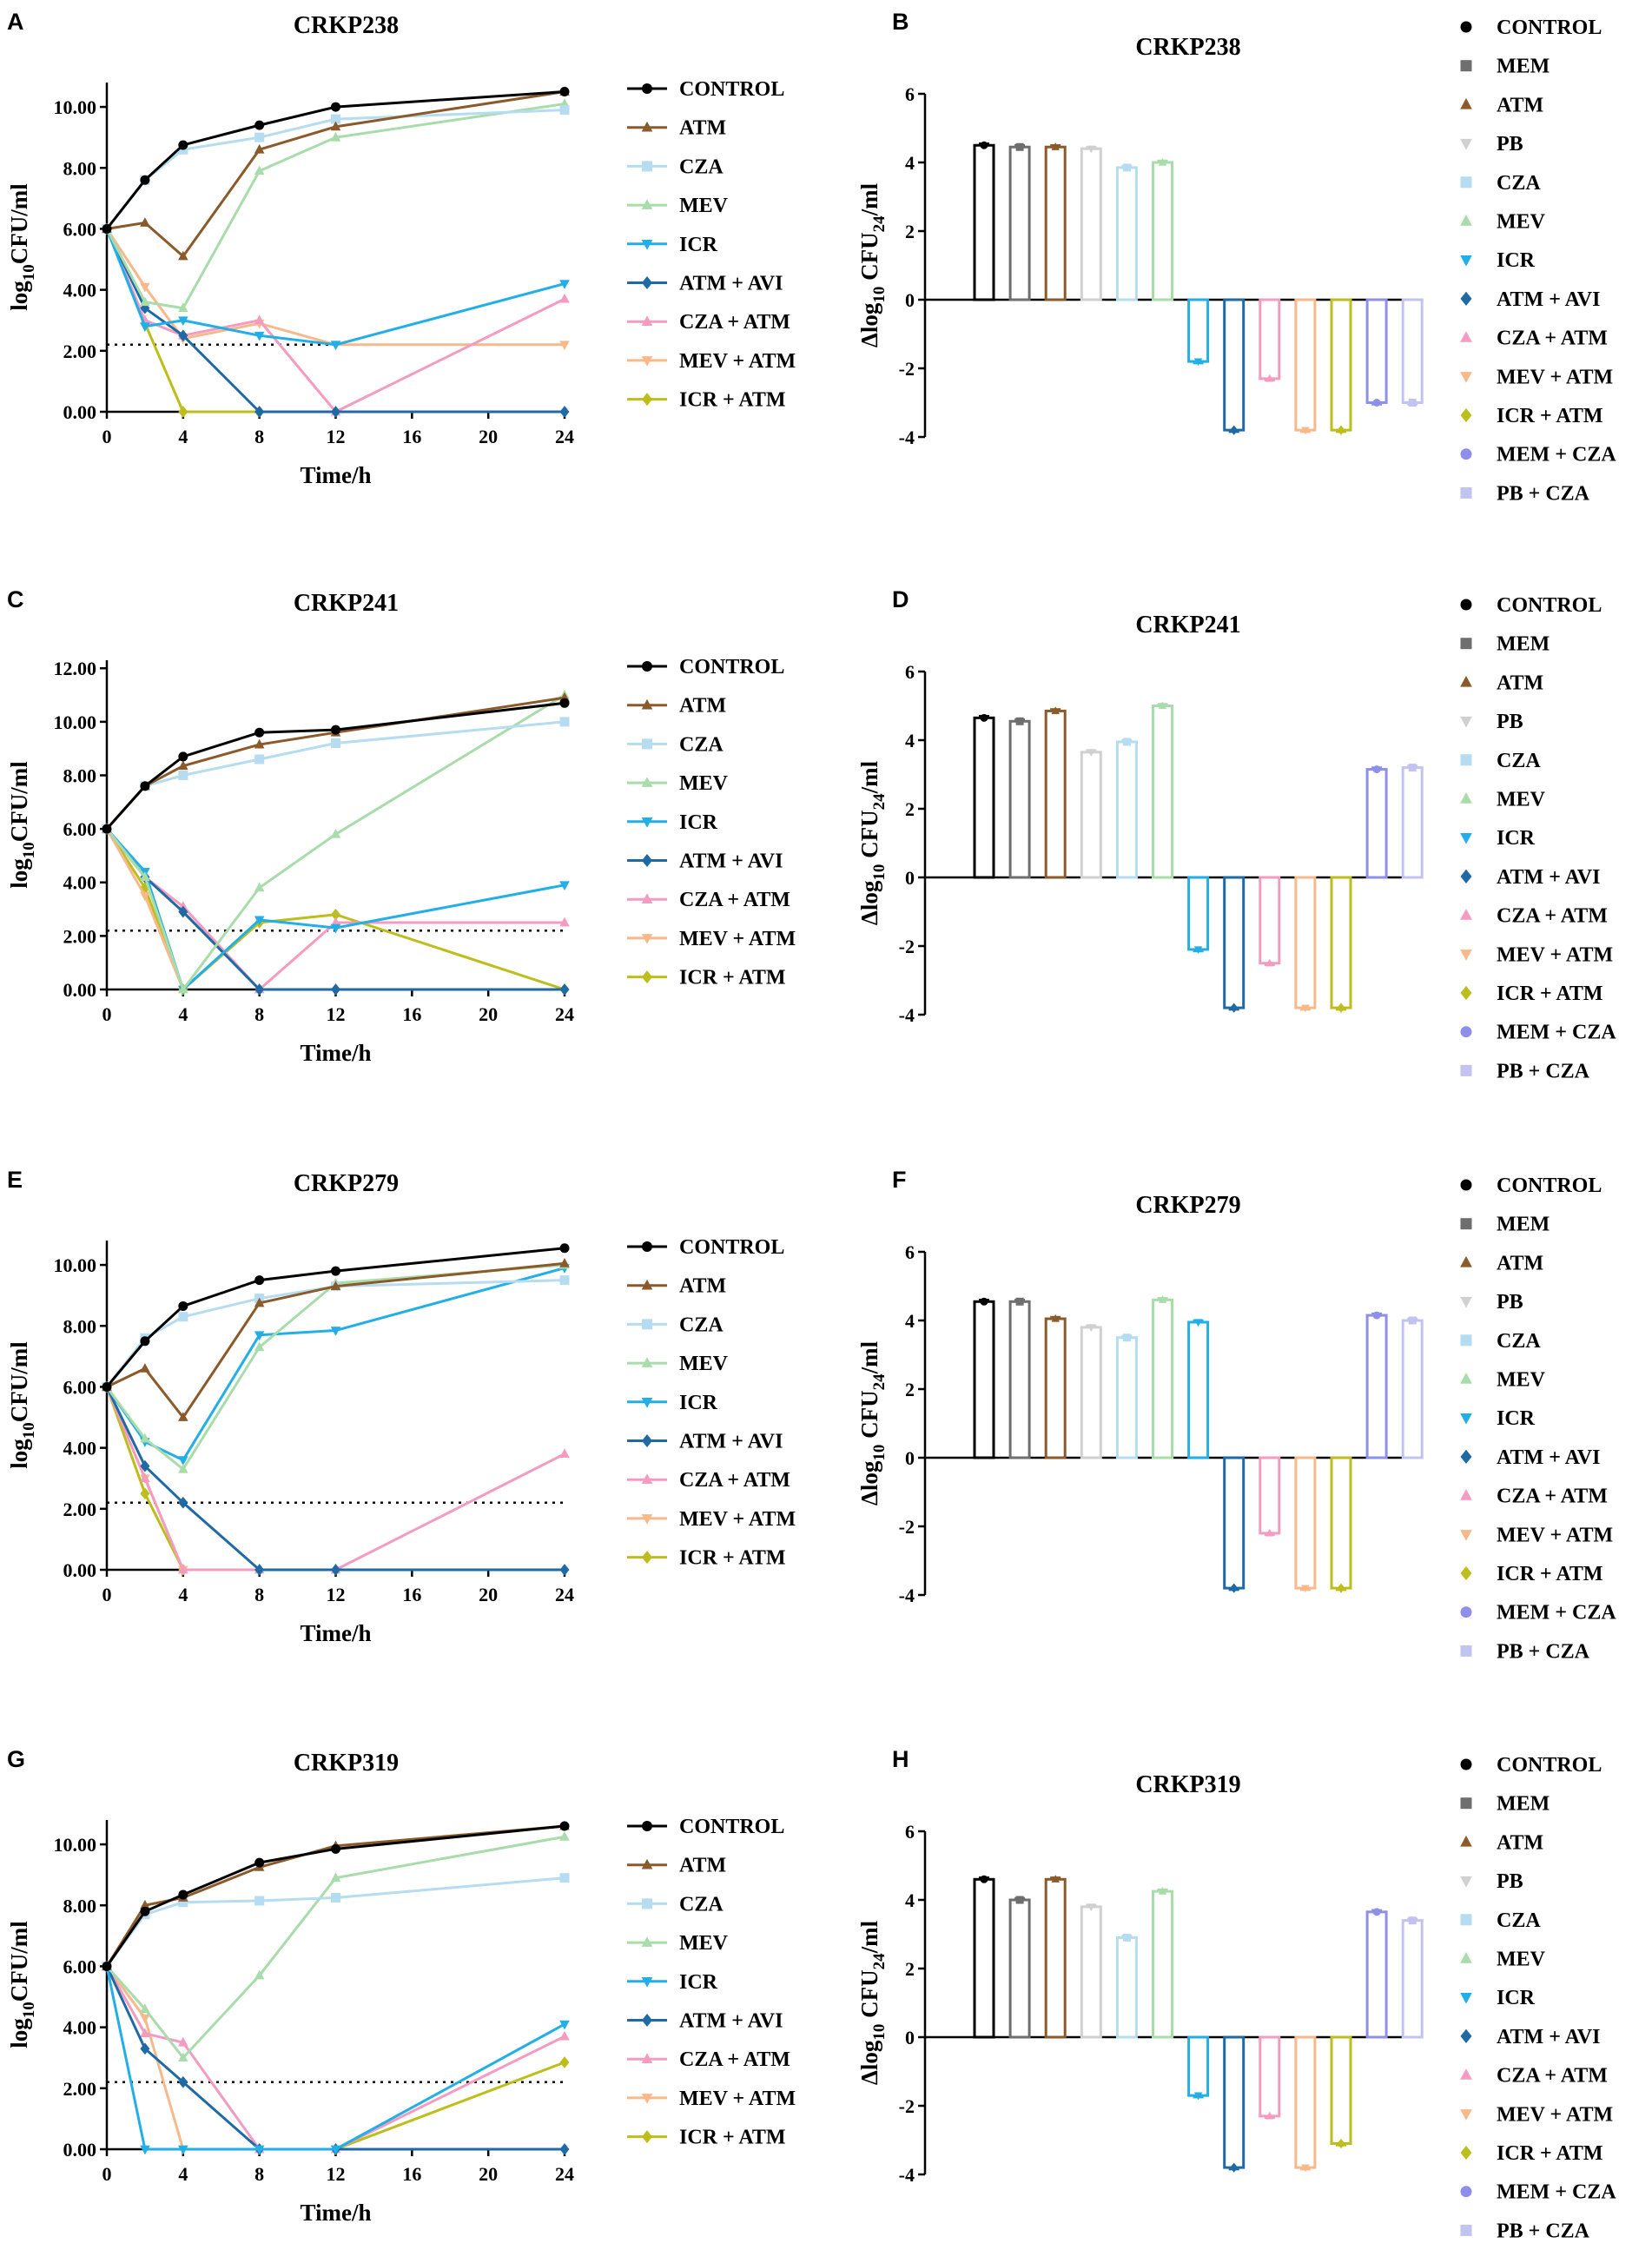  What do you see at coordinates (676, 707) in the screenshot?
I see `legend-item: ATM` at bounding box center [676, 707].